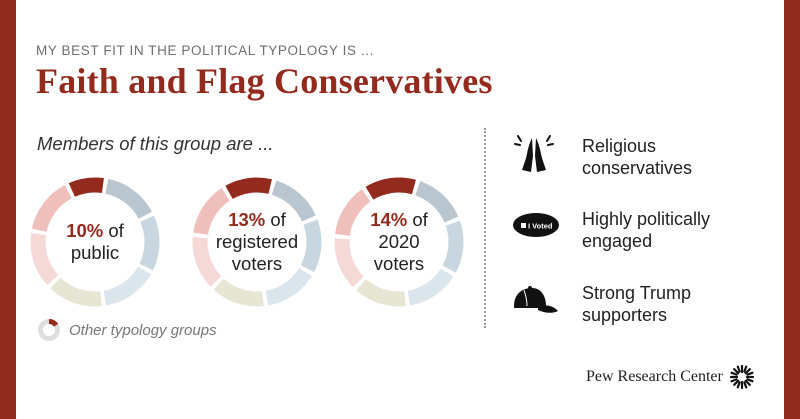 Image resolution: width=800 pixels, height=419 pixels. Describe the element at coordinates (49, 329) in the screenshot. I see `legend-mini-donut-icon` at that location.